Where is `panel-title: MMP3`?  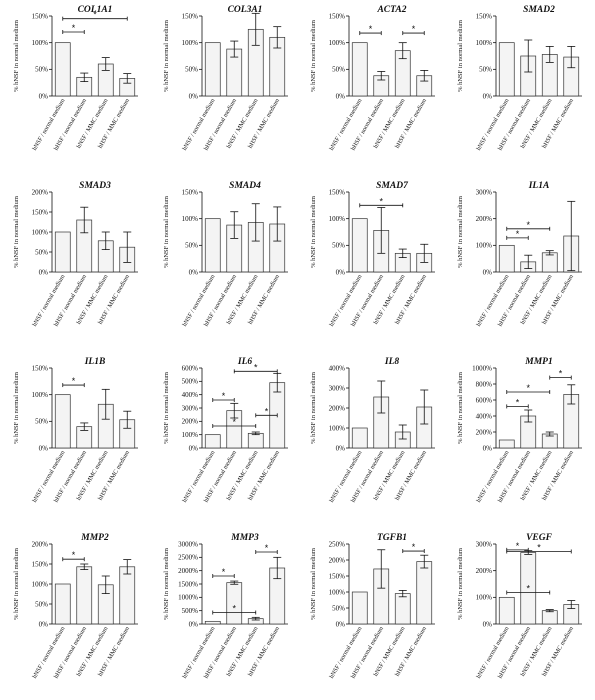
panel-title: MMP3 is located at coordinates (244, 538).